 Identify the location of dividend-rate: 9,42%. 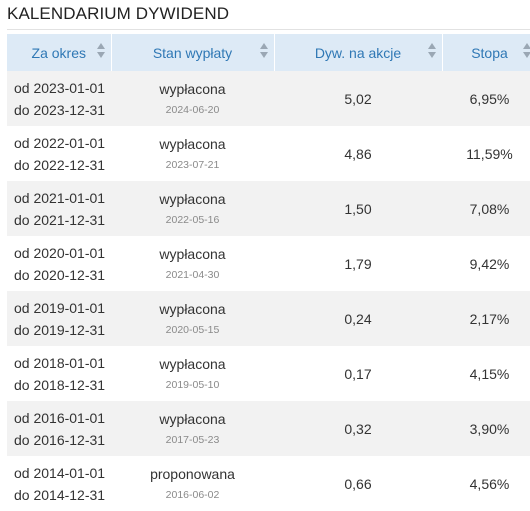
(486, 263).